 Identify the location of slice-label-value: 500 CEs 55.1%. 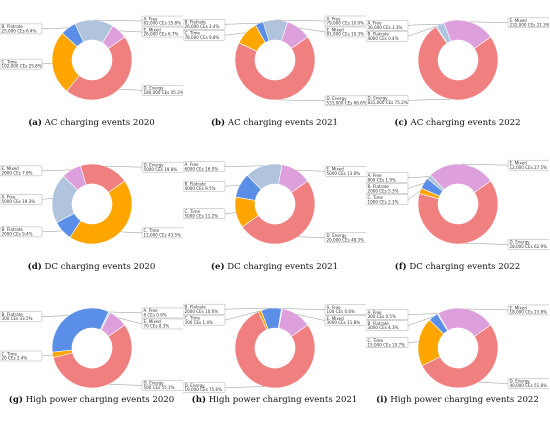
(159, 387).